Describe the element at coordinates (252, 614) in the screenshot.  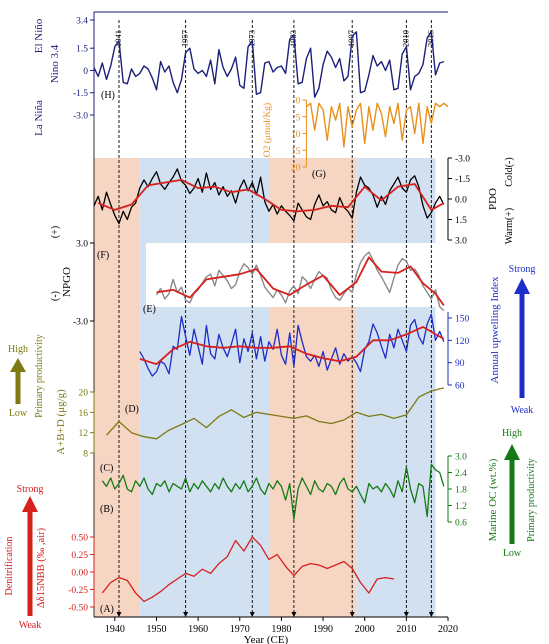
I see `event-arrow-1973` at that location.